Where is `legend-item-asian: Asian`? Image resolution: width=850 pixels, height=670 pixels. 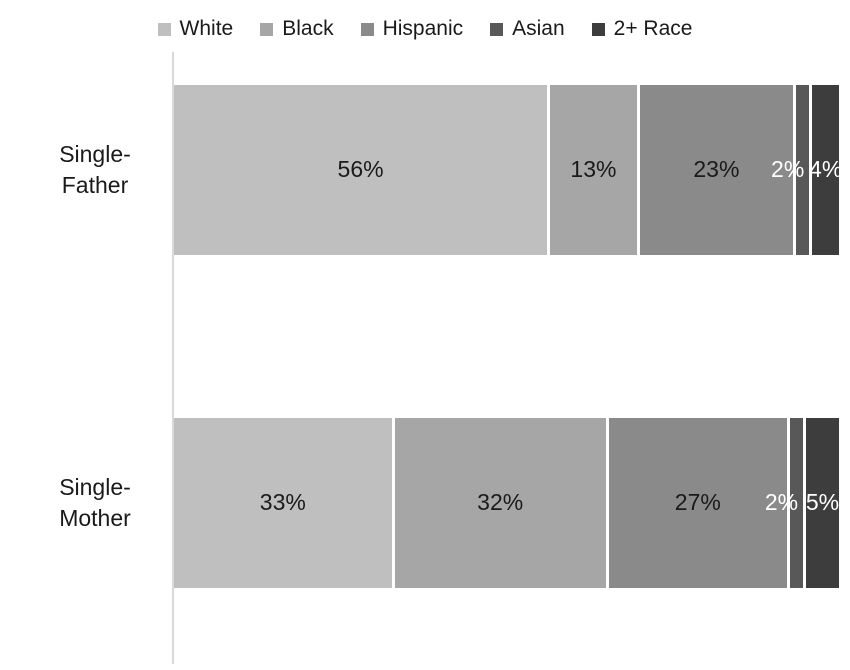
legend-item-asian: Asian is located at coordinates (527, 29).